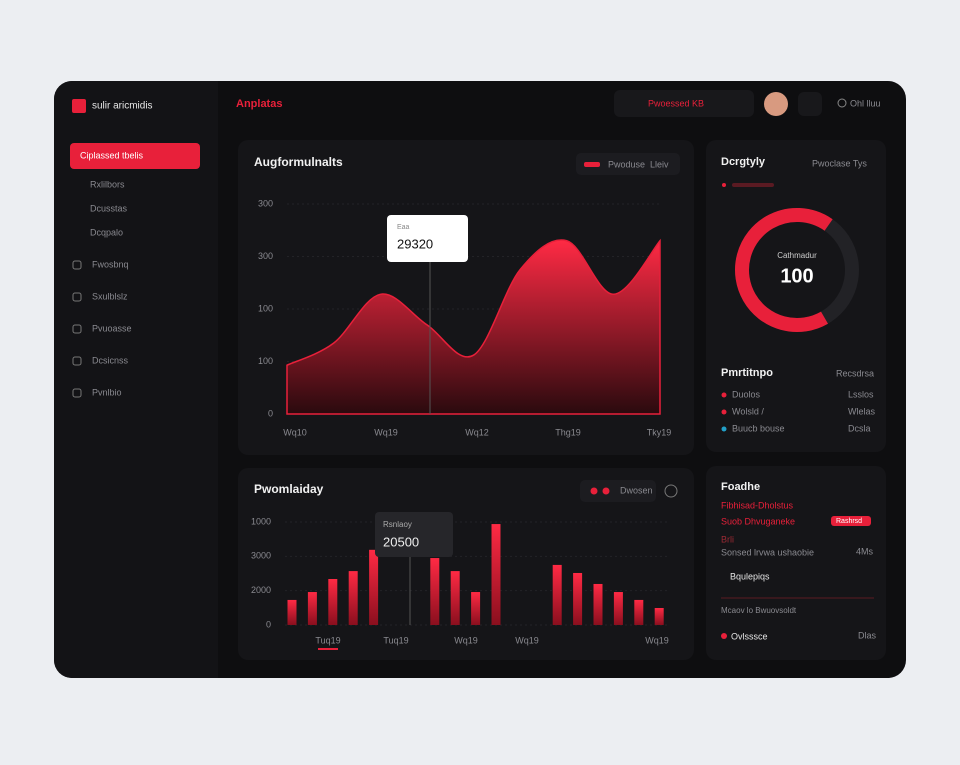 Image resolution: width=960 pixels, height=765 pixels. Describe the element at coordinates (759, 610) in the screenshot. I see `feed-note: Mcaov lo Bwuovsoldt` at that location.